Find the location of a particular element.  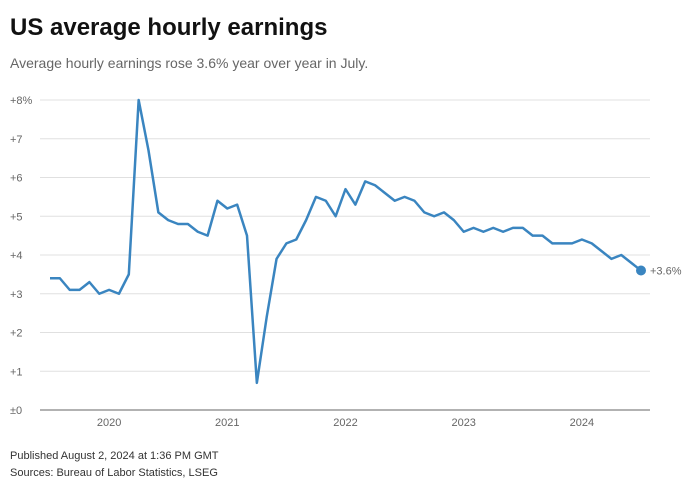

y-tick-label: +6 is located at coordinates (16, 179).